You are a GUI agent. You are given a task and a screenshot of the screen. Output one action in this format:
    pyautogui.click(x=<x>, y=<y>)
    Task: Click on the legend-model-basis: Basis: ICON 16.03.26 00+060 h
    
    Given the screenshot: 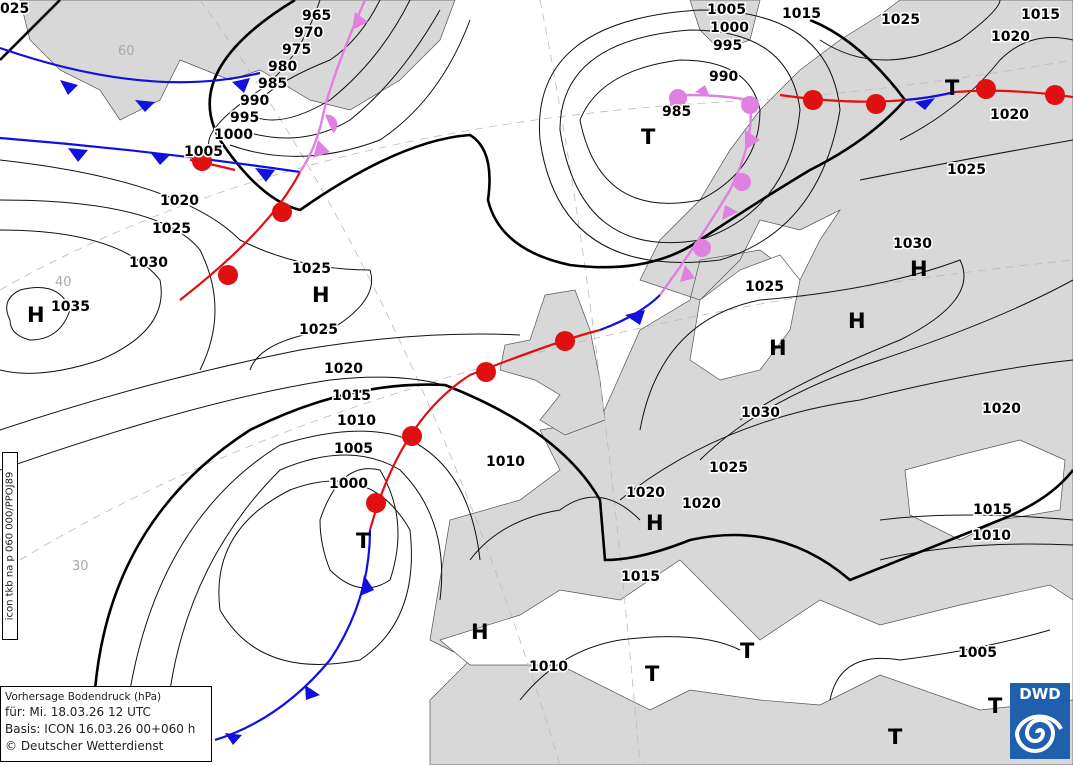 What is the action you would take?
    pyautogui.click(x=100, y=729)
    